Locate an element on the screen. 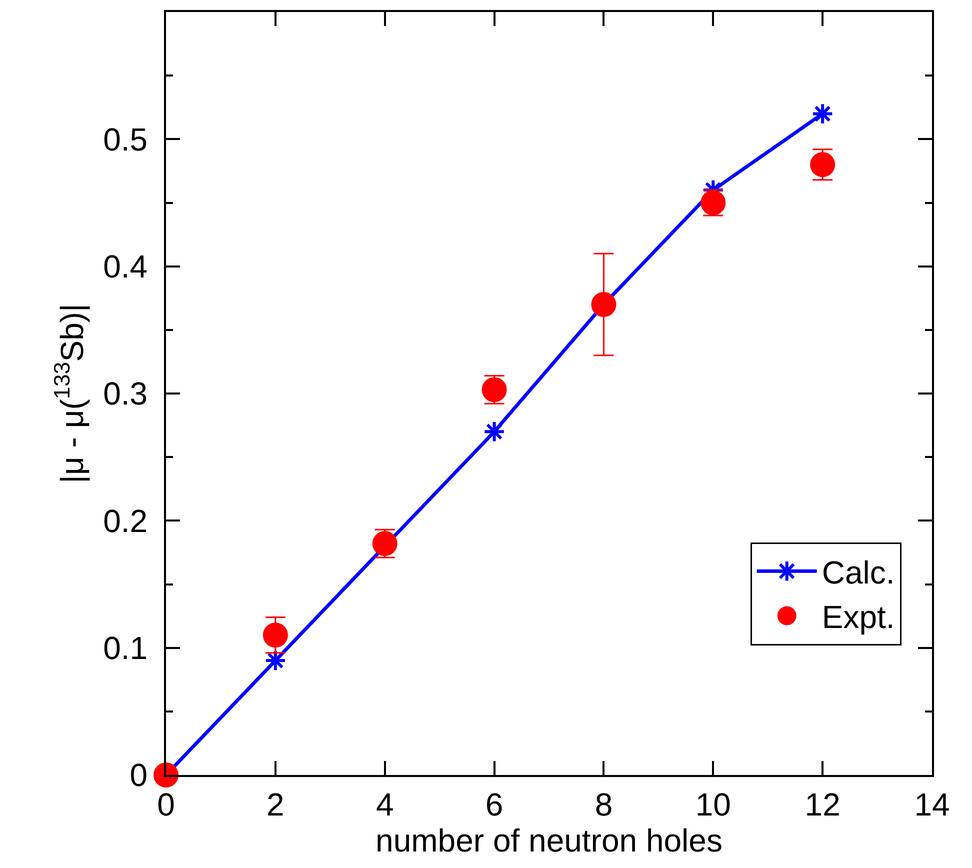  x-tick-label: 14 is located at coordinates (932, 804).